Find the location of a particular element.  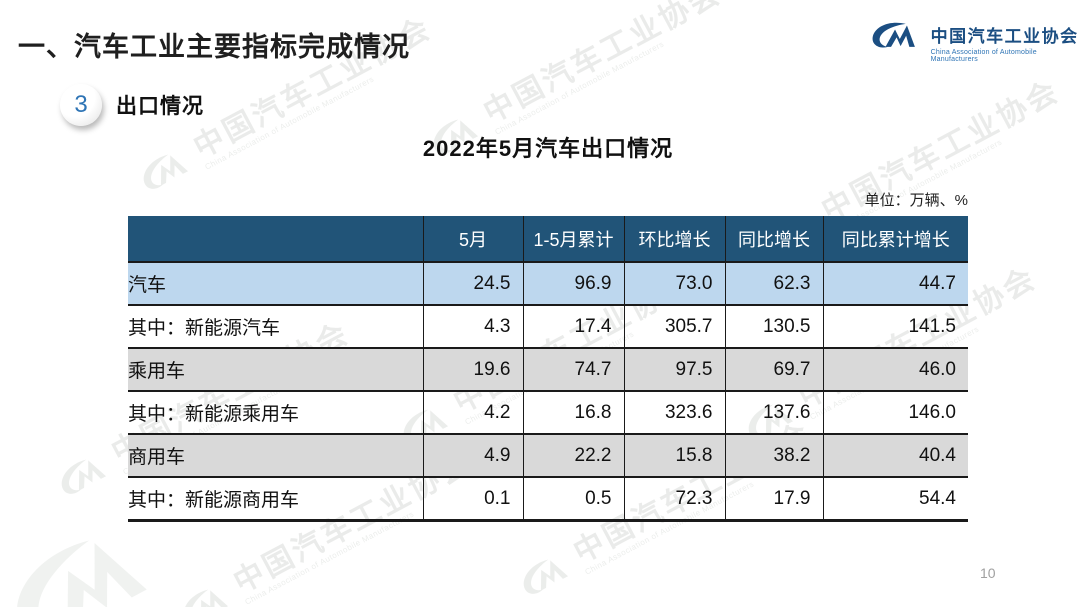

table-title: 2022年5月汽车出口情况 is located at coordinates (548, 148).